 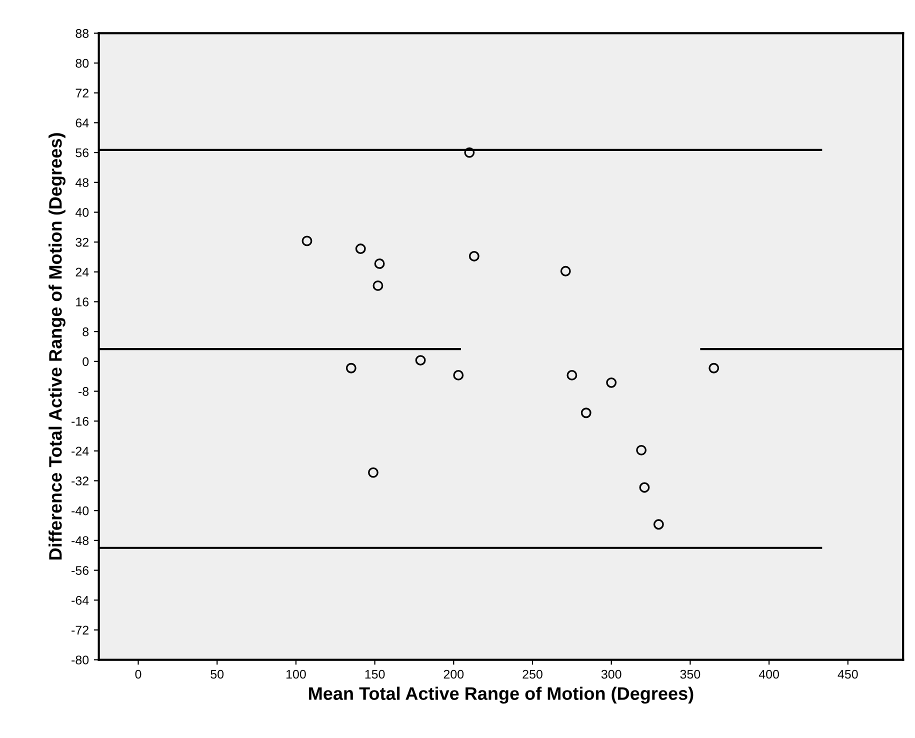 What do you see at coordinates (138, 674) in the screenshot?
I see `x-tick-label: 0` at bounding box center [138, 674].